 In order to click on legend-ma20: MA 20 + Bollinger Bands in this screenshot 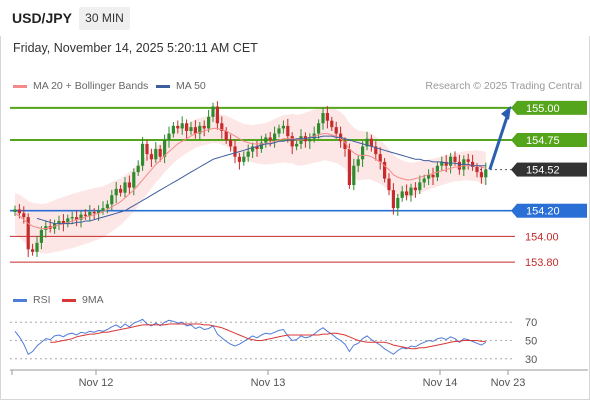, I will do `click(80, 86)`.